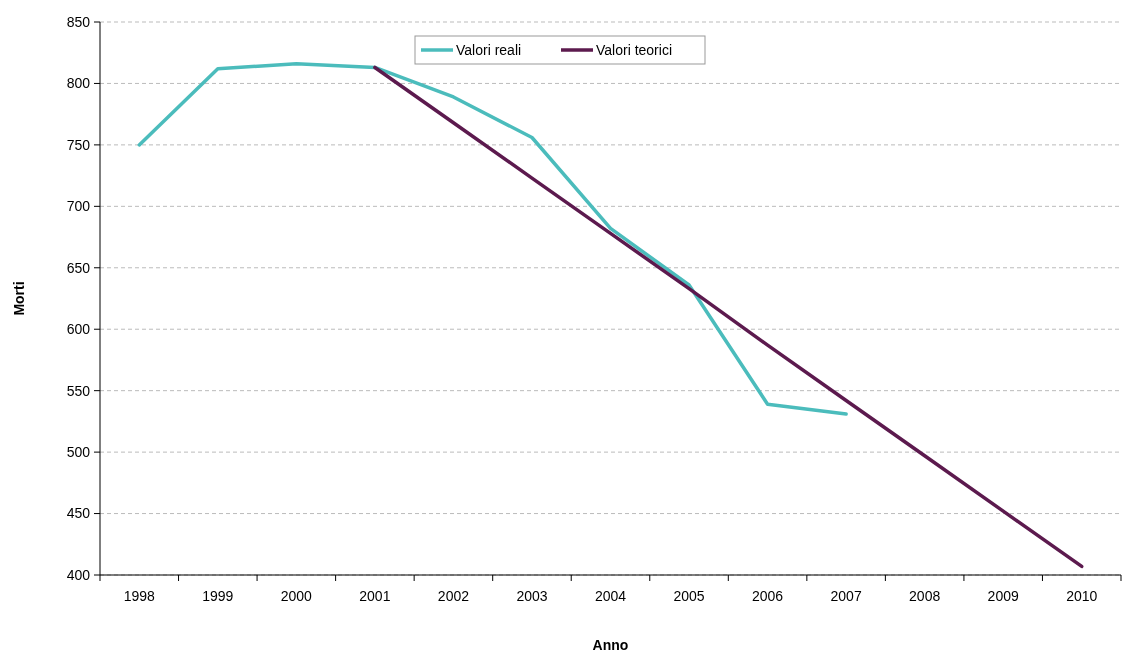  I want to click on x-tick-label: 2002, so click(453, 596).